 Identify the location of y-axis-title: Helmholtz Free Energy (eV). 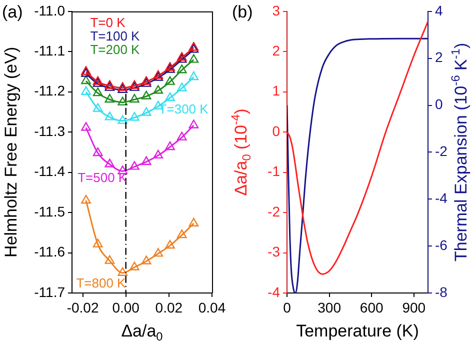
(11, 152).